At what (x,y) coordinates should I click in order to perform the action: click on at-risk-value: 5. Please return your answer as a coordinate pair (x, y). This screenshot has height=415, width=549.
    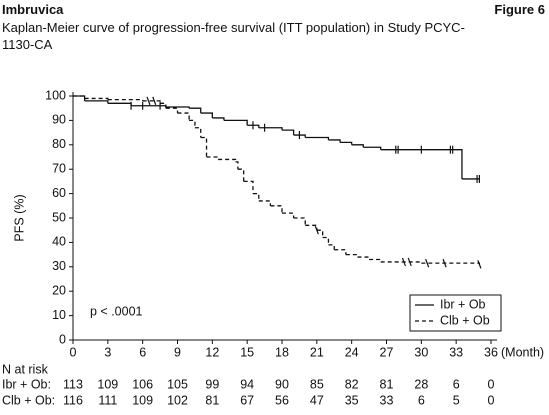
    Looking at the image, I should click on (456, 400).